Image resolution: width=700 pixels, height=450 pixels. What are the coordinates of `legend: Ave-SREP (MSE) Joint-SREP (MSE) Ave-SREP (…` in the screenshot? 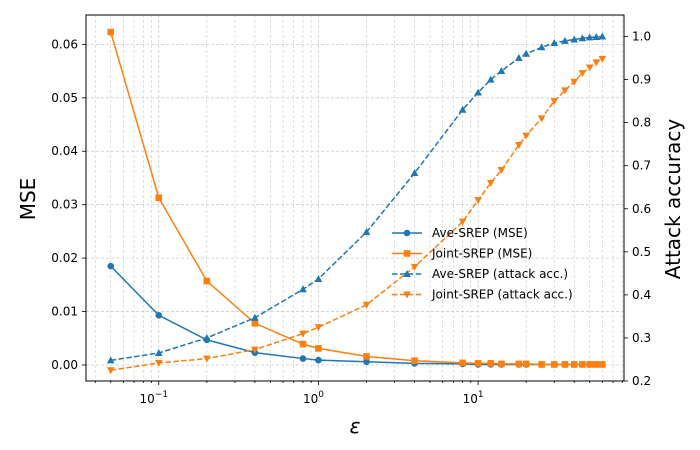 It's located at (482, 264).